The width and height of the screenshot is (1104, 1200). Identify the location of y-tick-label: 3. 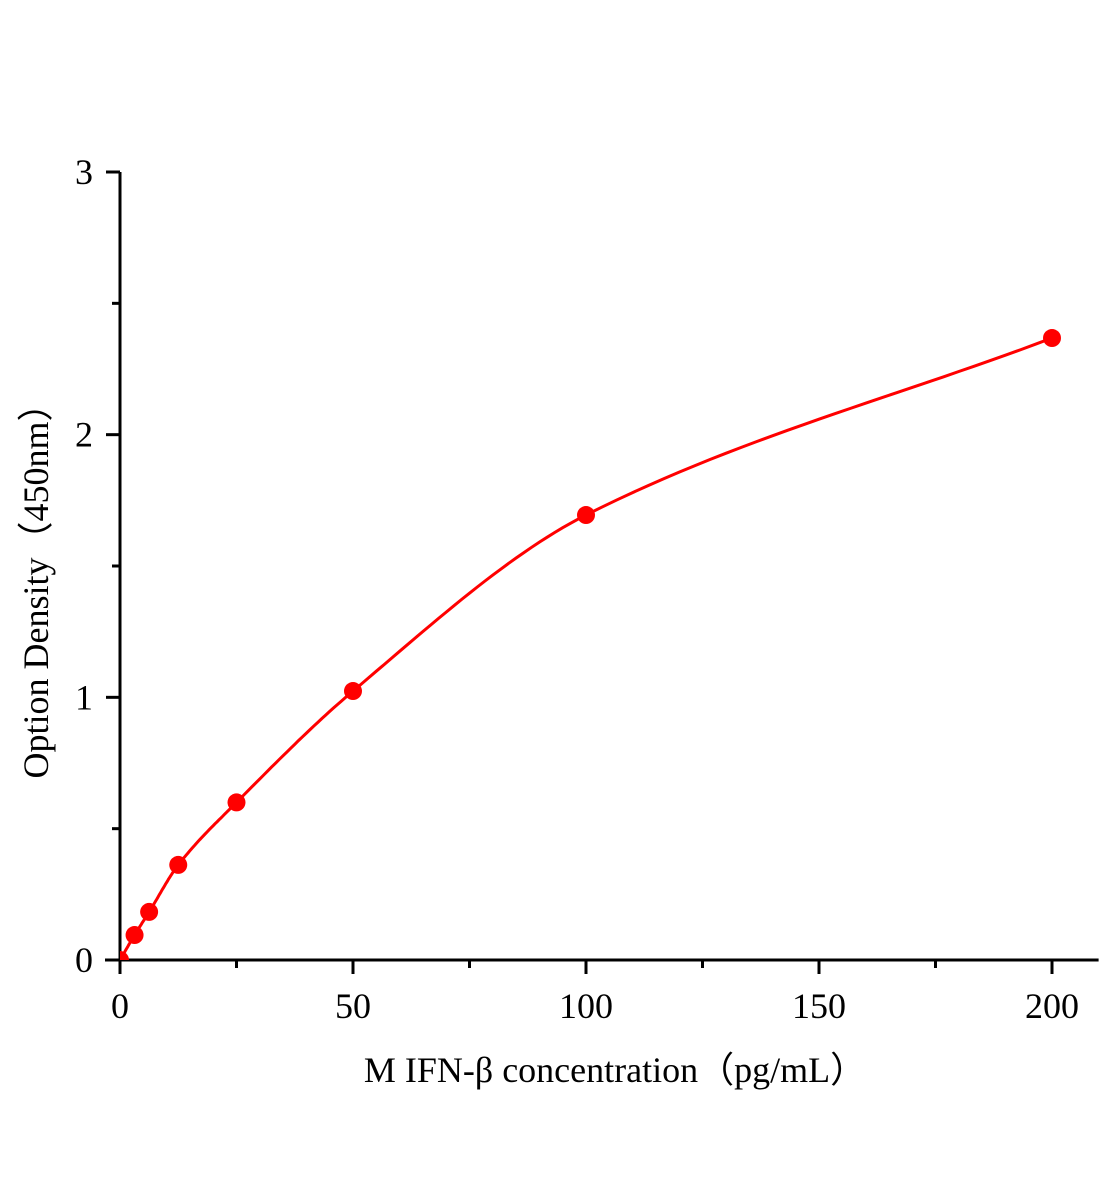
(84, 172).